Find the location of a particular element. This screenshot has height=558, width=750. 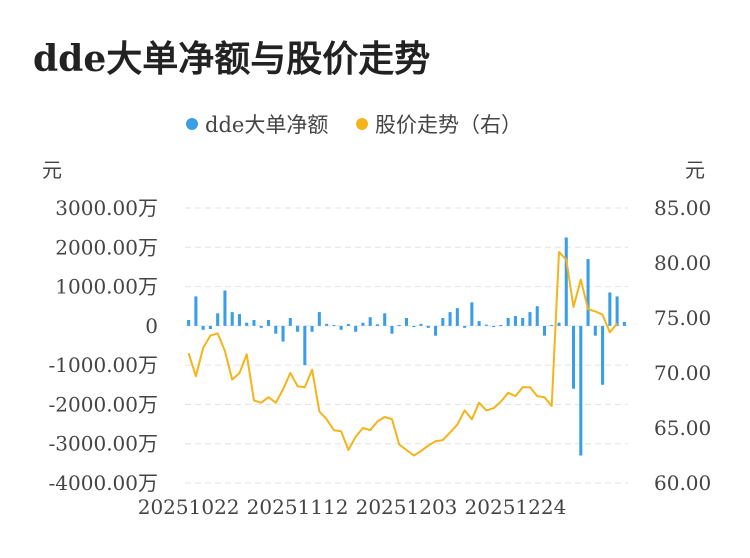

left-tick-label: 3000.00万 is located at coordinates (106, 208).